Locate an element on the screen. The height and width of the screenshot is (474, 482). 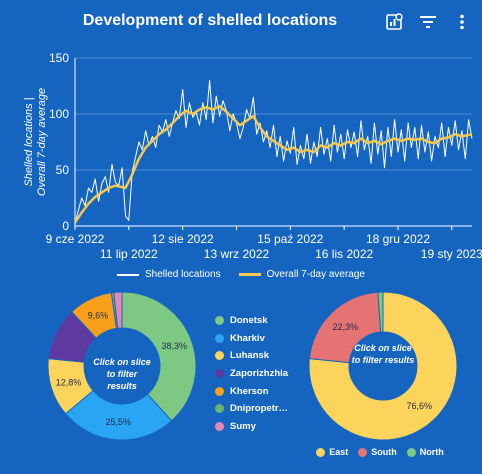
legend-item-kherson: Kherson is located at coordinates (251, 391).